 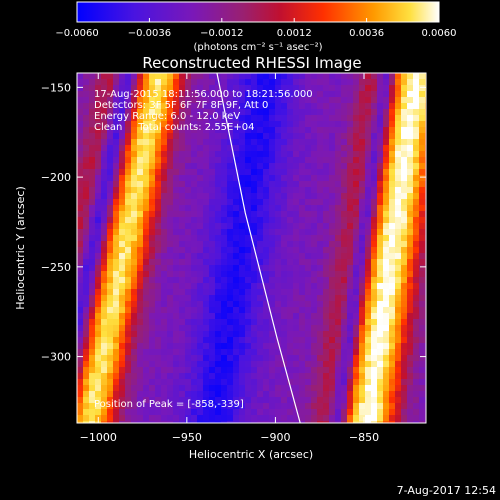 What do you see at coordinates (181, 105) in the screenshot?
I see `detectors-text: Detectors: 3F 5F 6F 7F 8F 9F, Att 0` at bounding box center [181, 105].